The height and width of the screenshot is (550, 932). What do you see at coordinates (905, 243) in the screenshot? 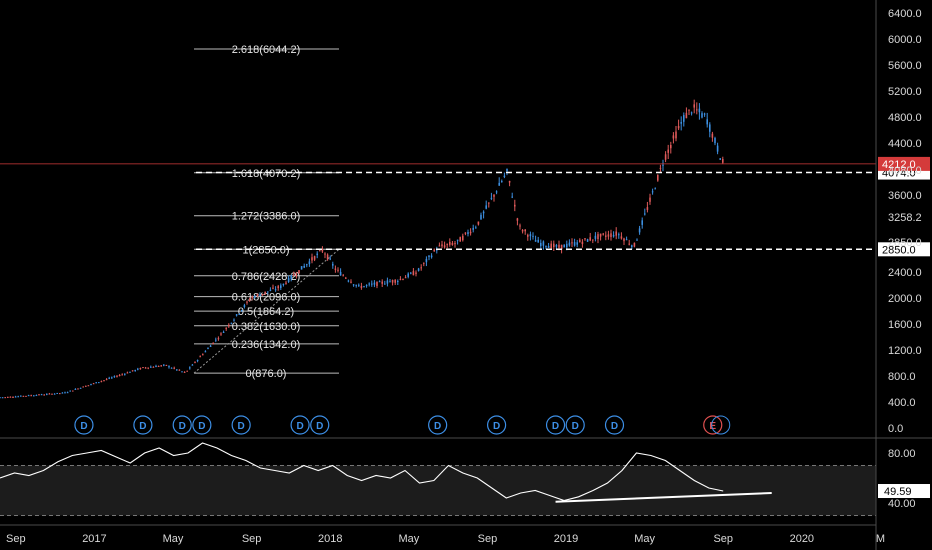
I see `price-tick-label: 2850.0` at bounding box center [905, 243].